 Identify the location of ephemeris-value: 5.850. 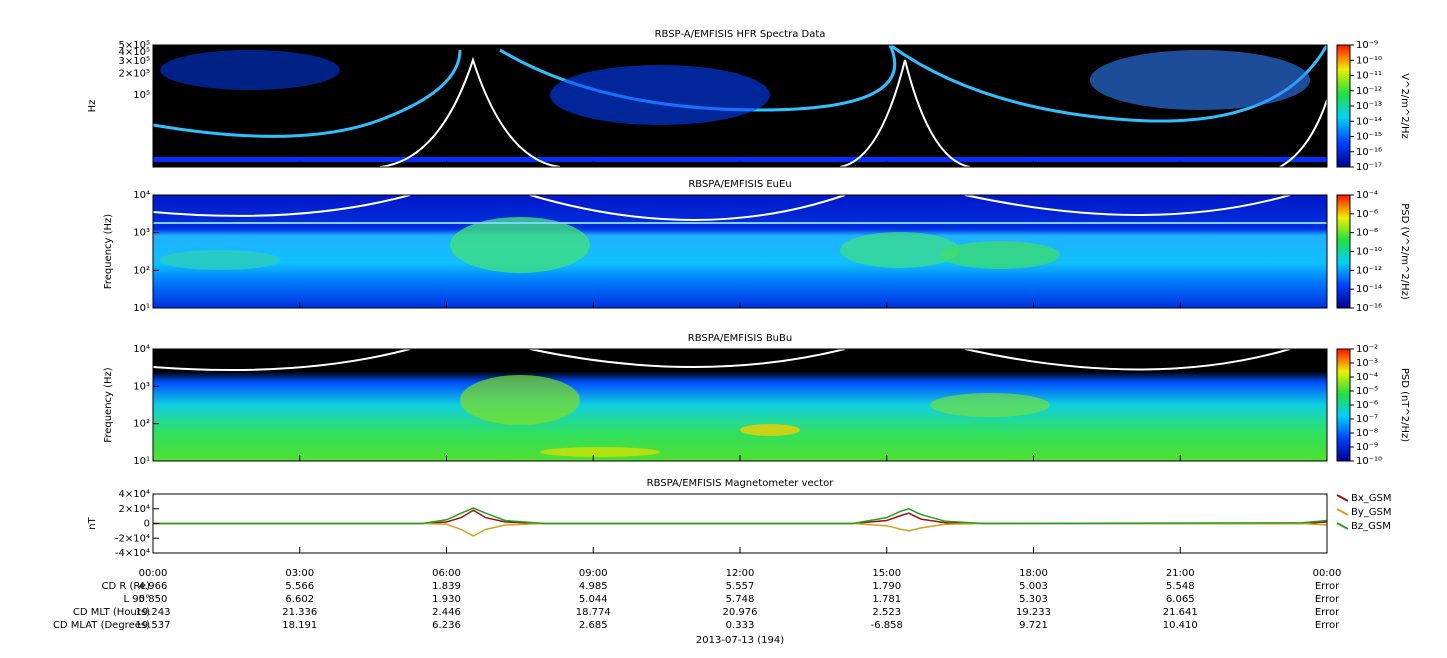
(153, 599).